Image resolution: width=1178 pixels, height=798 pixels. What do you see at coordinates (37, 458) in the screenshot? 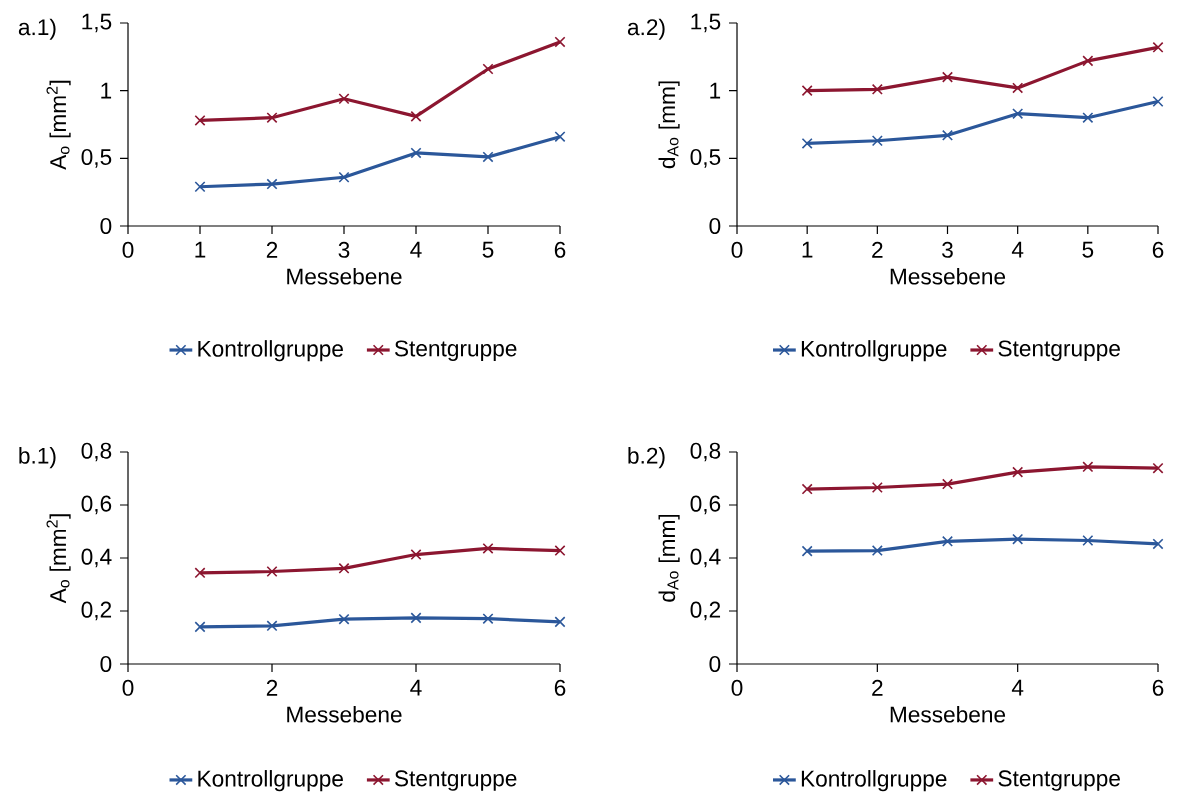
I see `text: b.1)` at bounding box center [37, 458].